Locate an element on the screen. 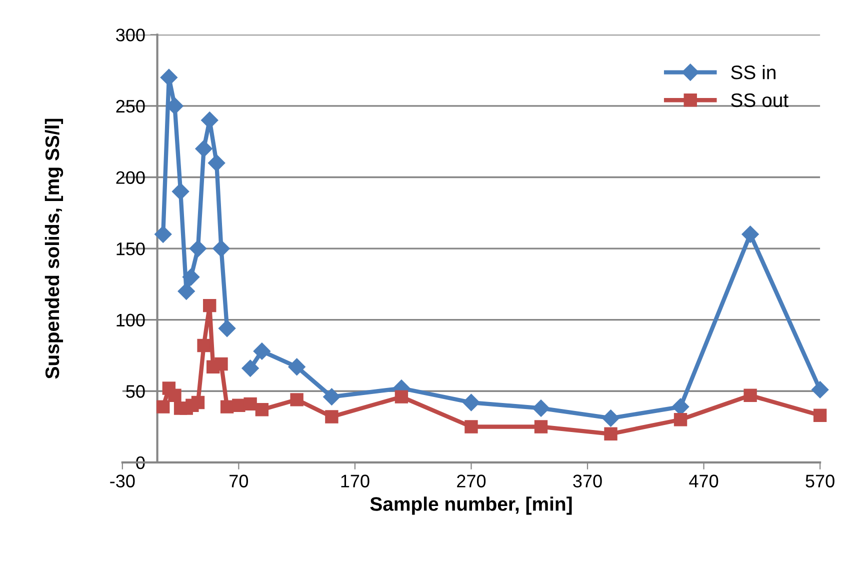  x-tick-label: 270 is located at coordinates (471, 481).